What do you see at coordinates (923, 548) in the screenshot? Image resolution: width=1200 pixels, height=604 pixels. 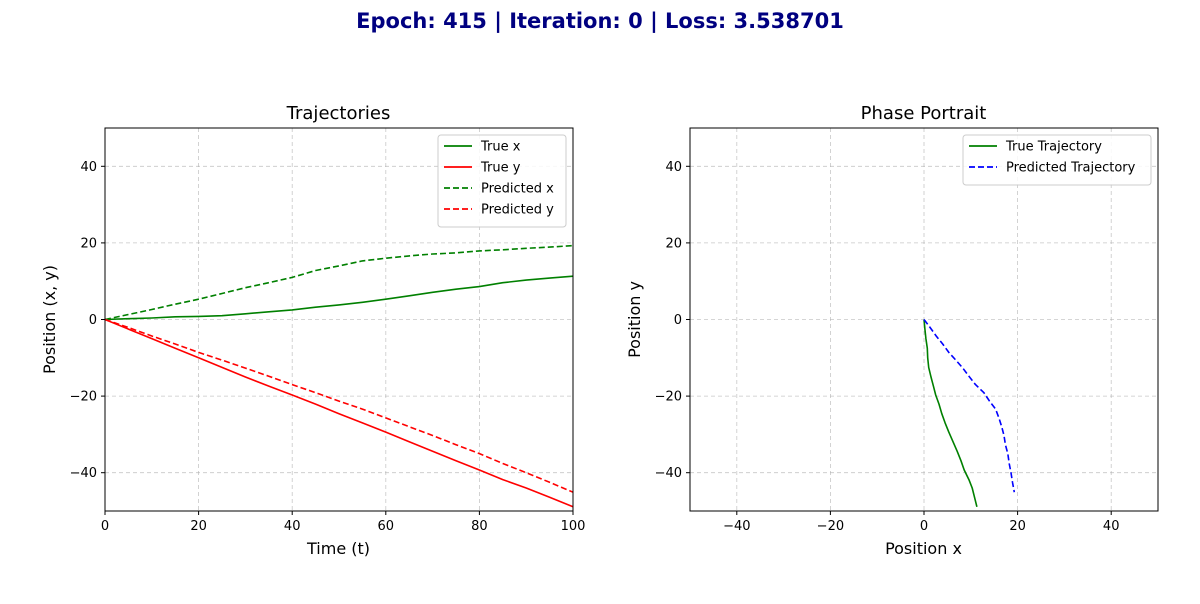 I see `phase-portrait-xlabel: Position x` at bounding box center [923, 548].